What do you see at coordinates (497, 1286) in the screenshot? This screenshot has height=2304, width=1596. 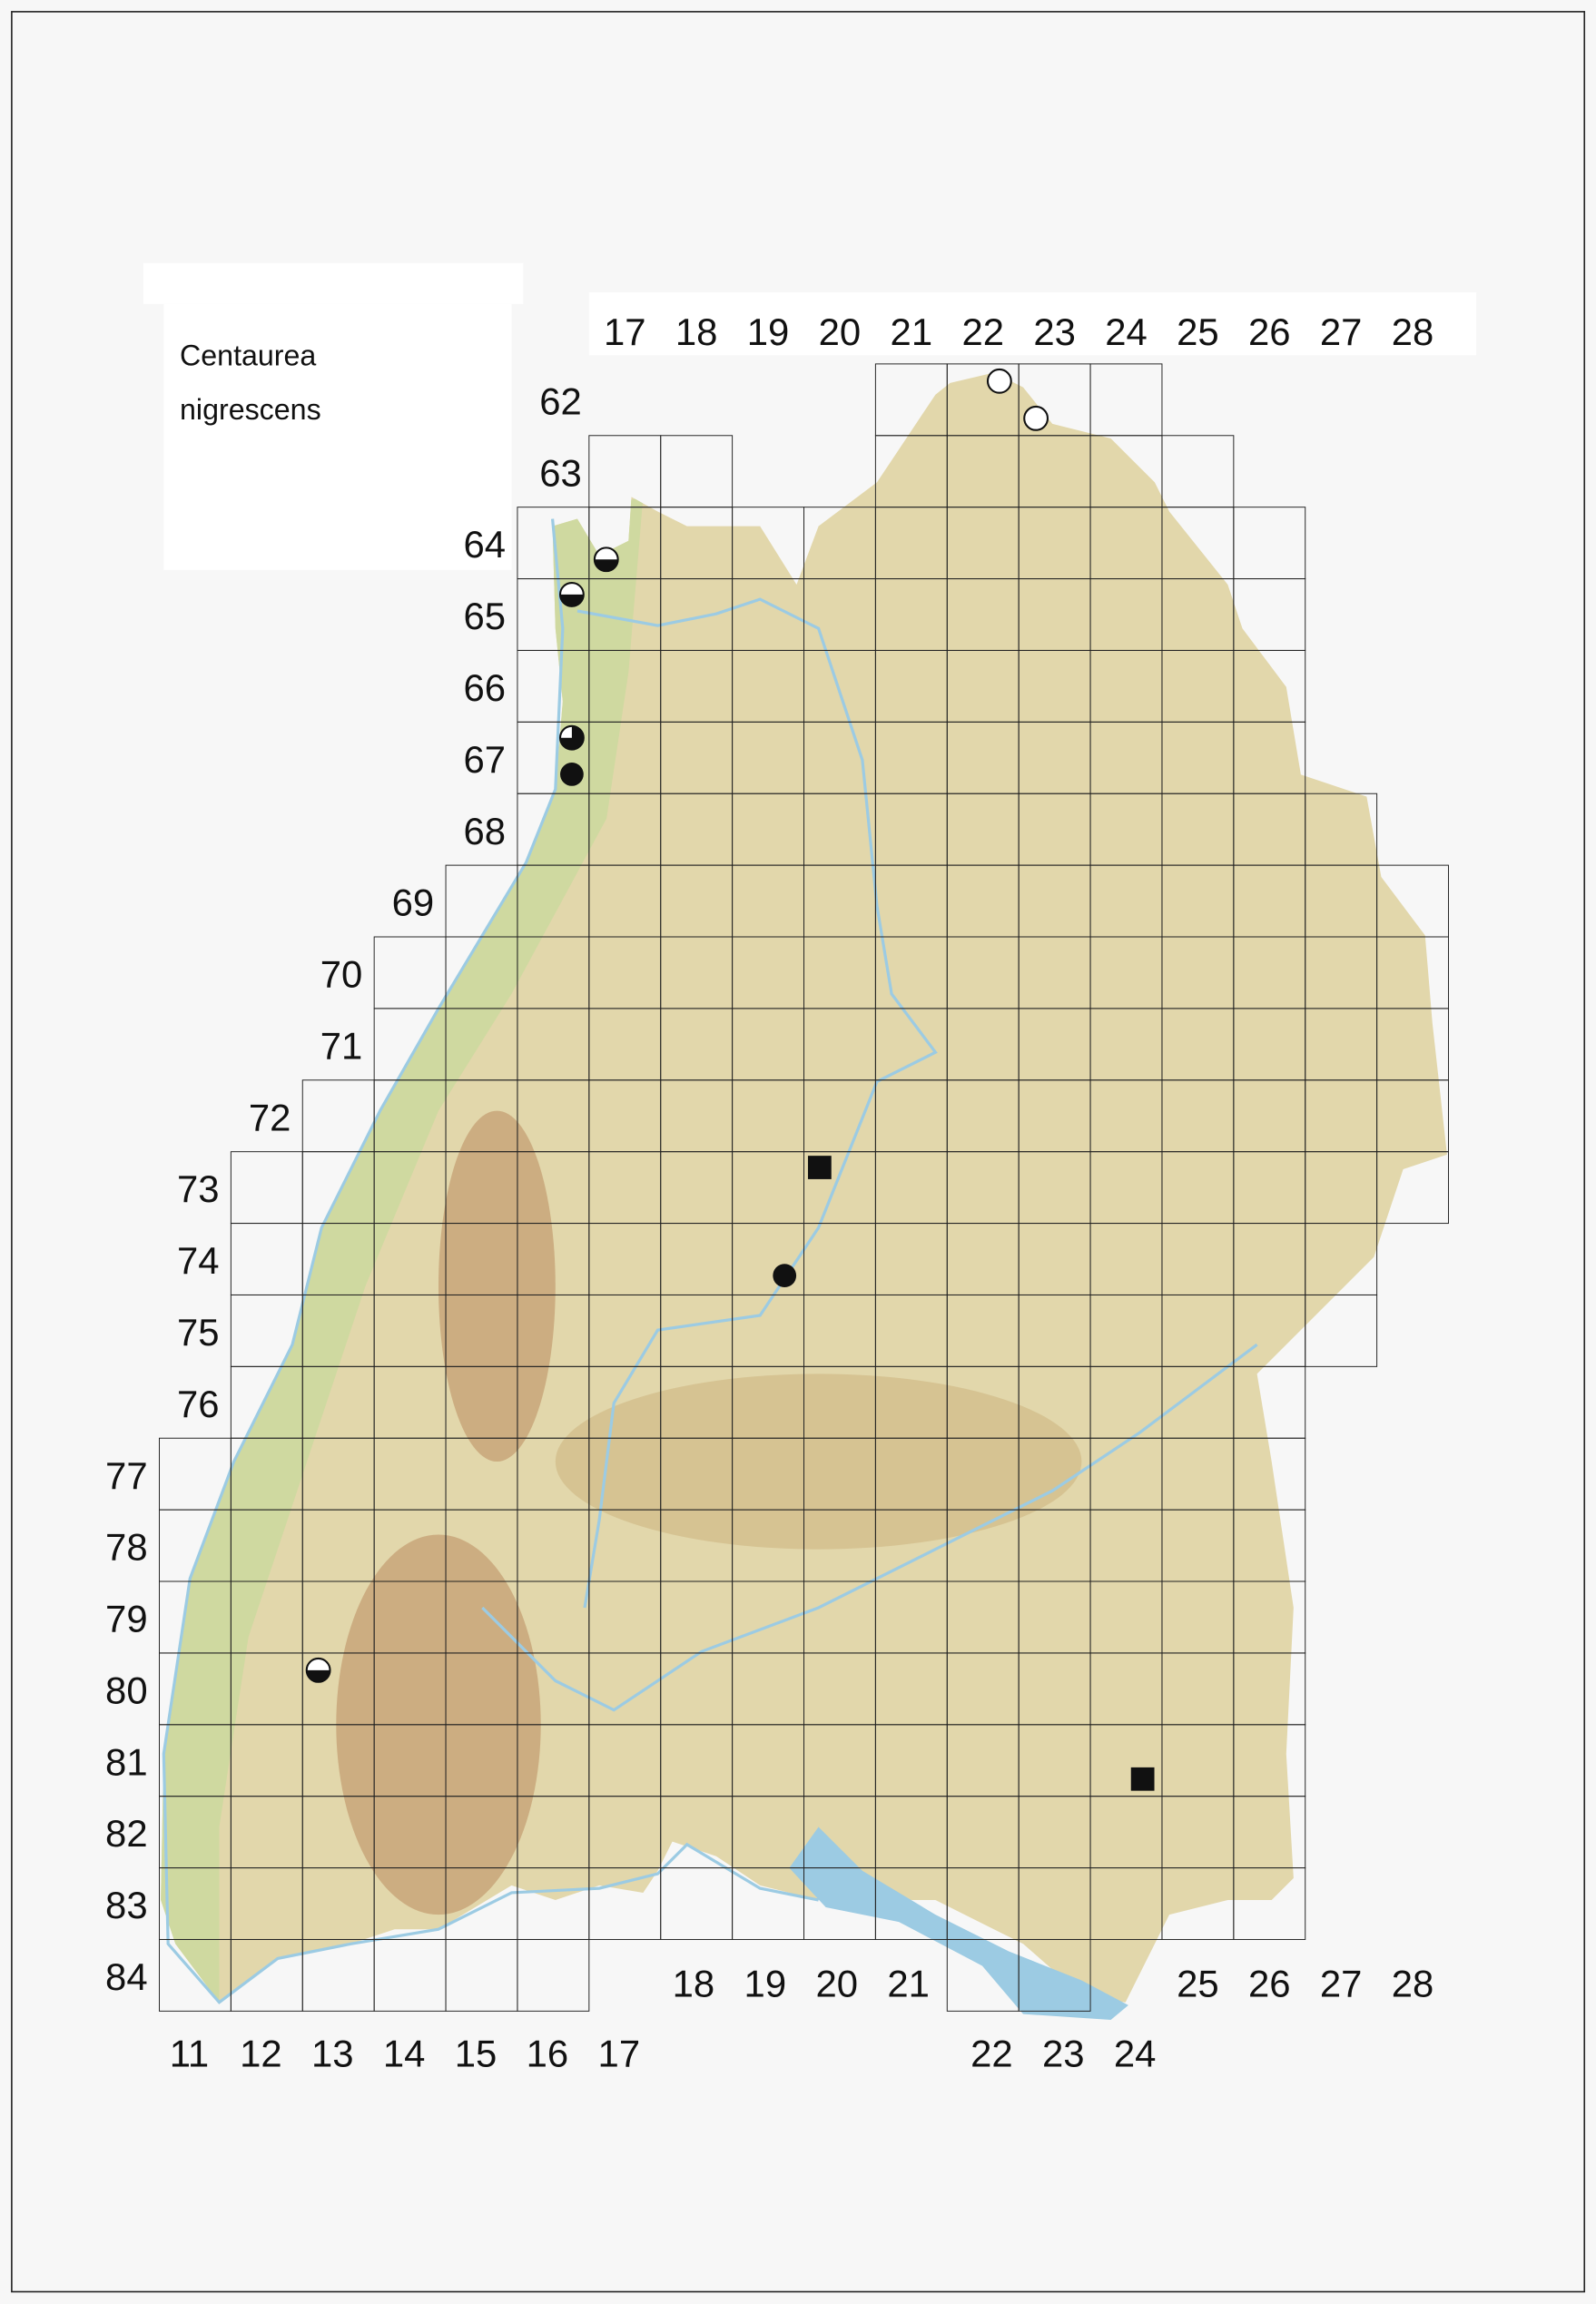 I see `black-forest-north` at bounding box center [497, 1286].